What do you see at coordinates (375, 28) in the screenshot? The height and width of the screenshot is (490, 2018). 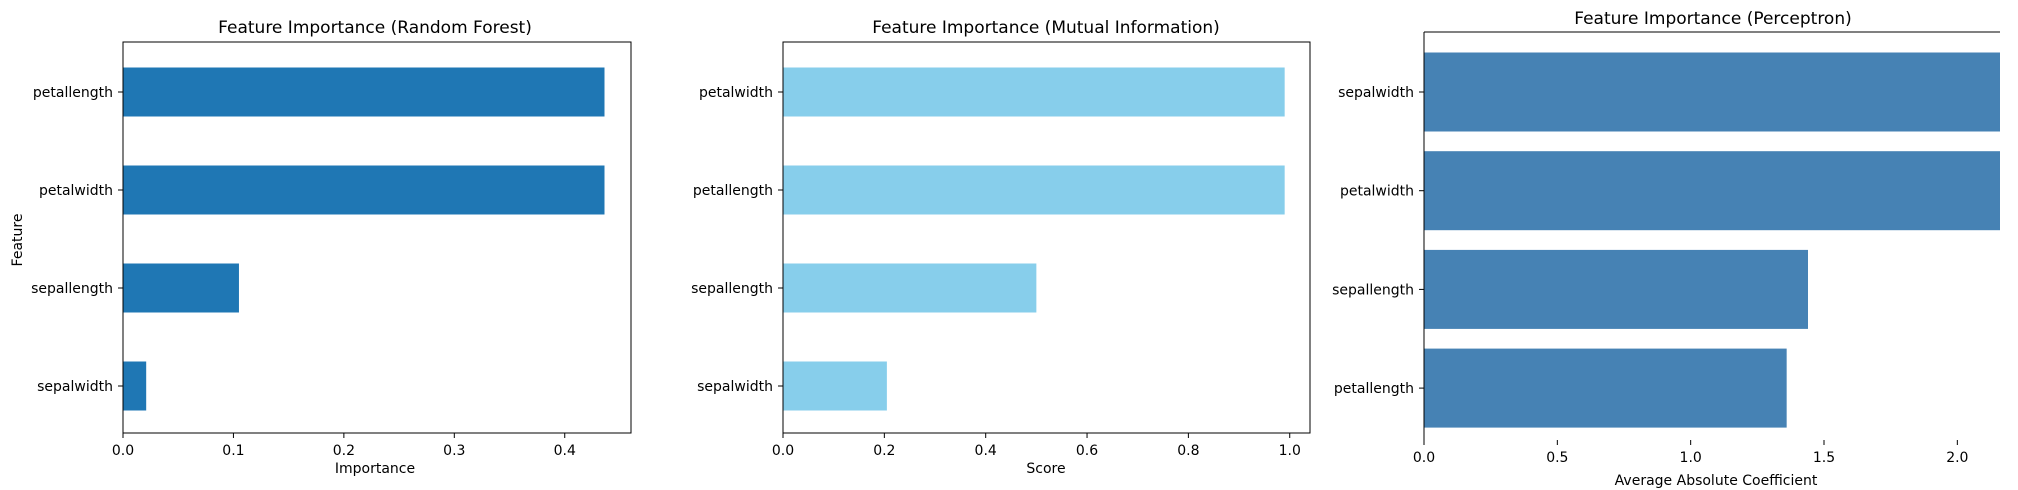 I see `chart-title: Feature Importance (Random Forest)` at bounding box center [375, 28].